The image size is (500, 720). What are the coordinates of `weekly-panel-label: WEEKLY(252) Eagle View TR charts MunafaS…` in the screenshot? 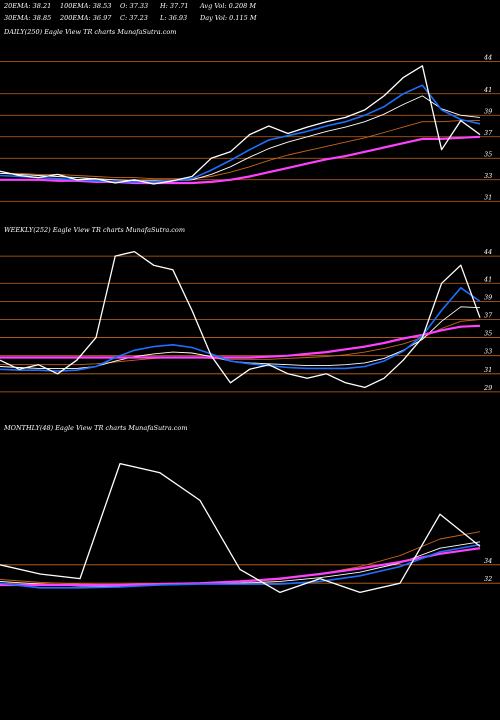 It's located at (94, 230).